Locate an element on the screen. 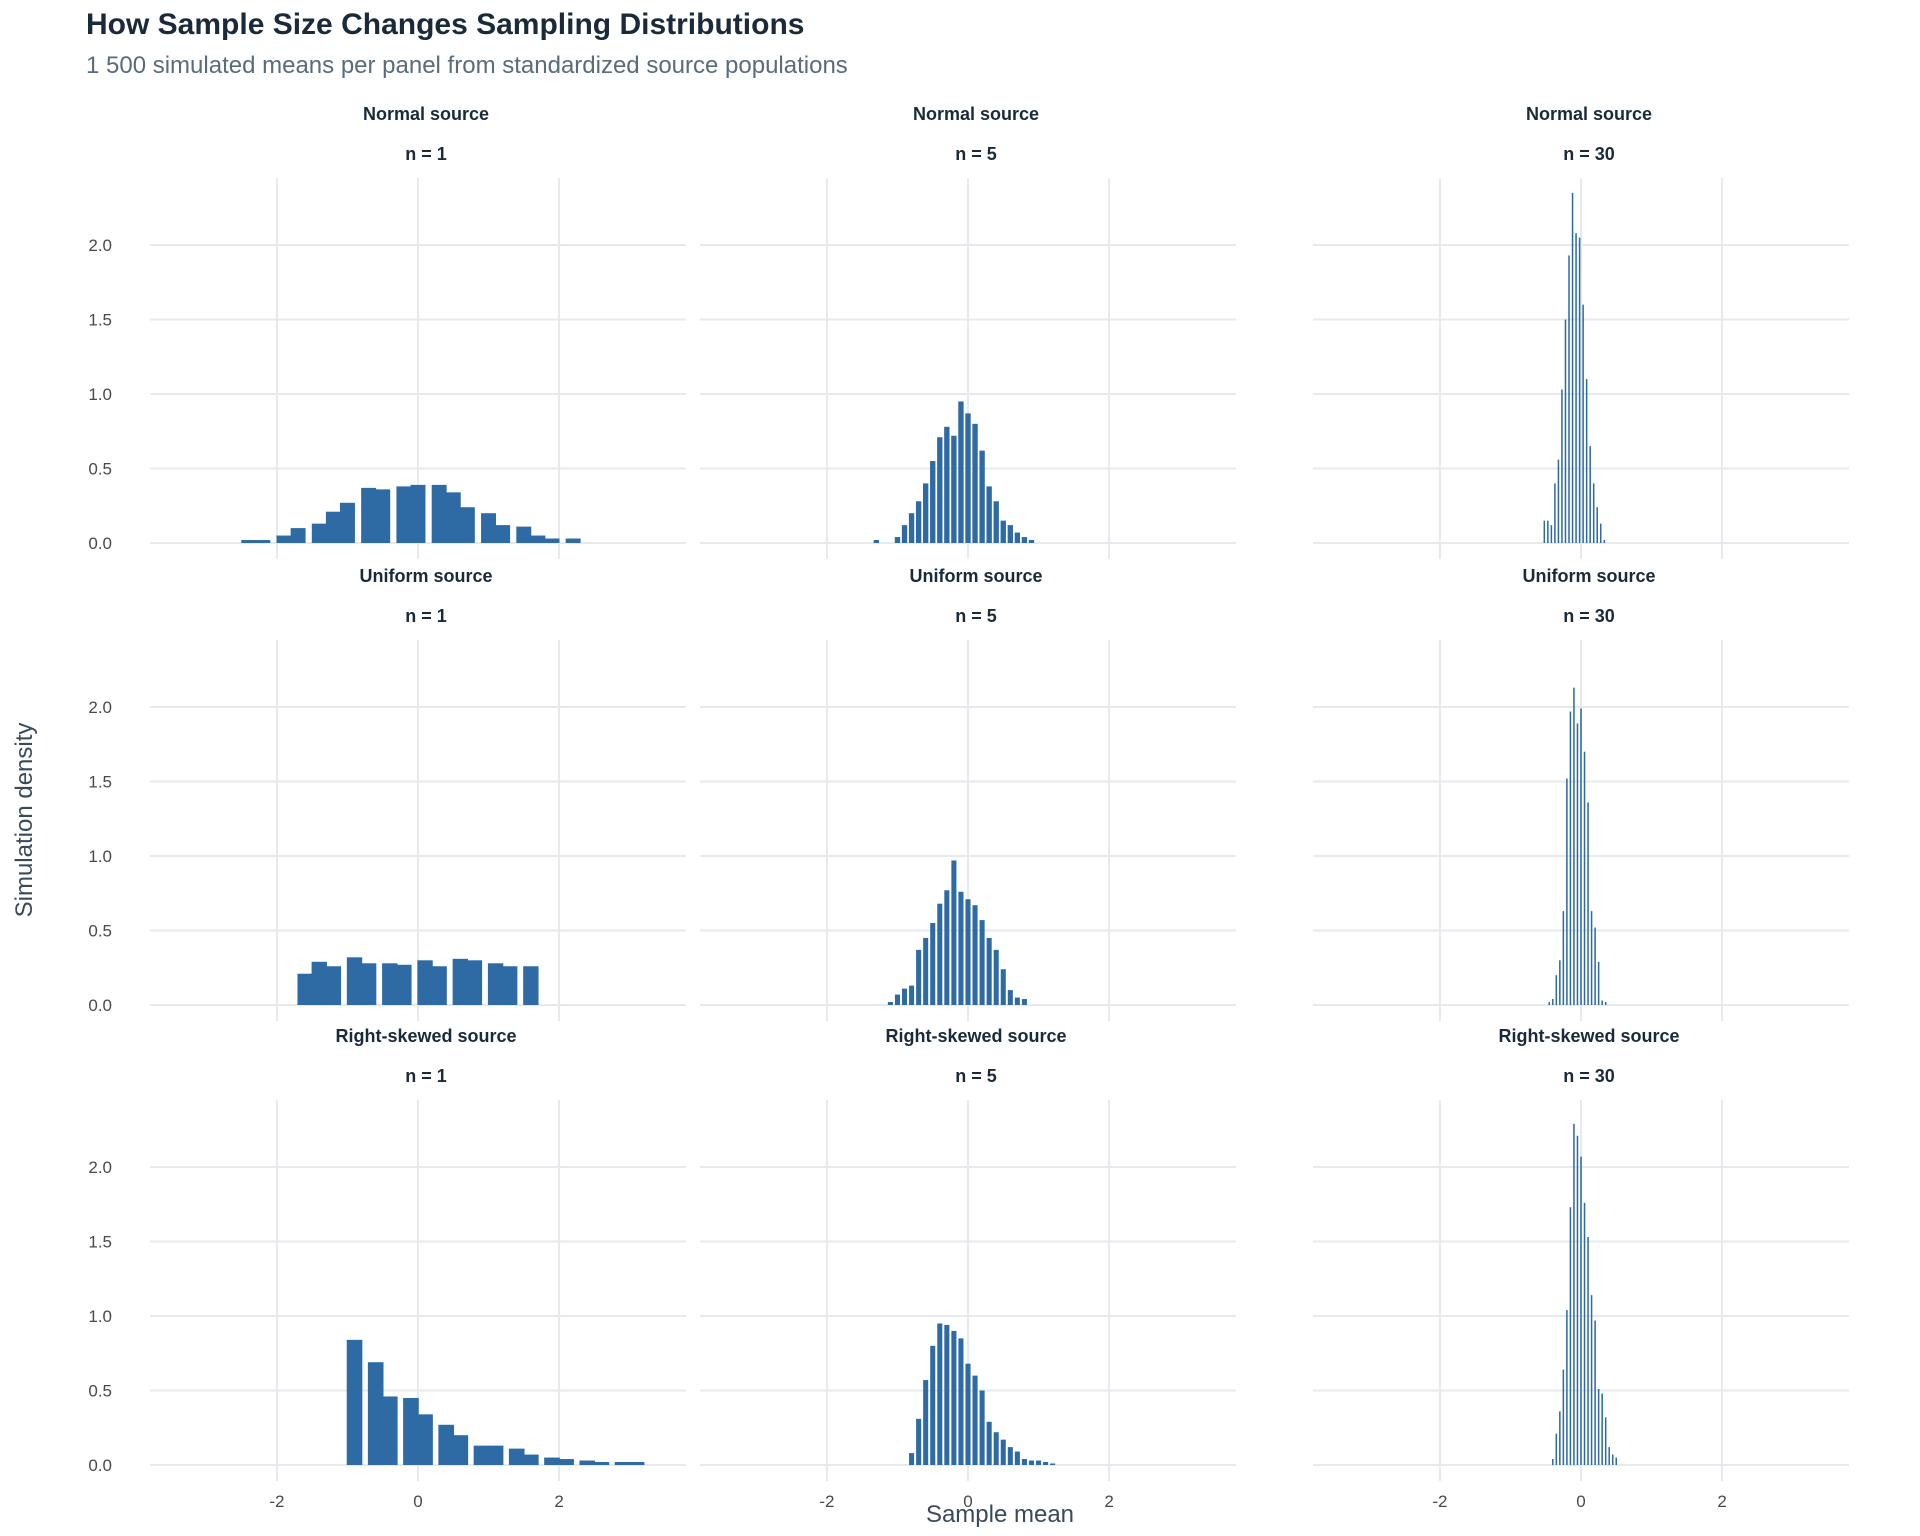  y-tick-label: 1.5 is located at coordinates (100, 1242).